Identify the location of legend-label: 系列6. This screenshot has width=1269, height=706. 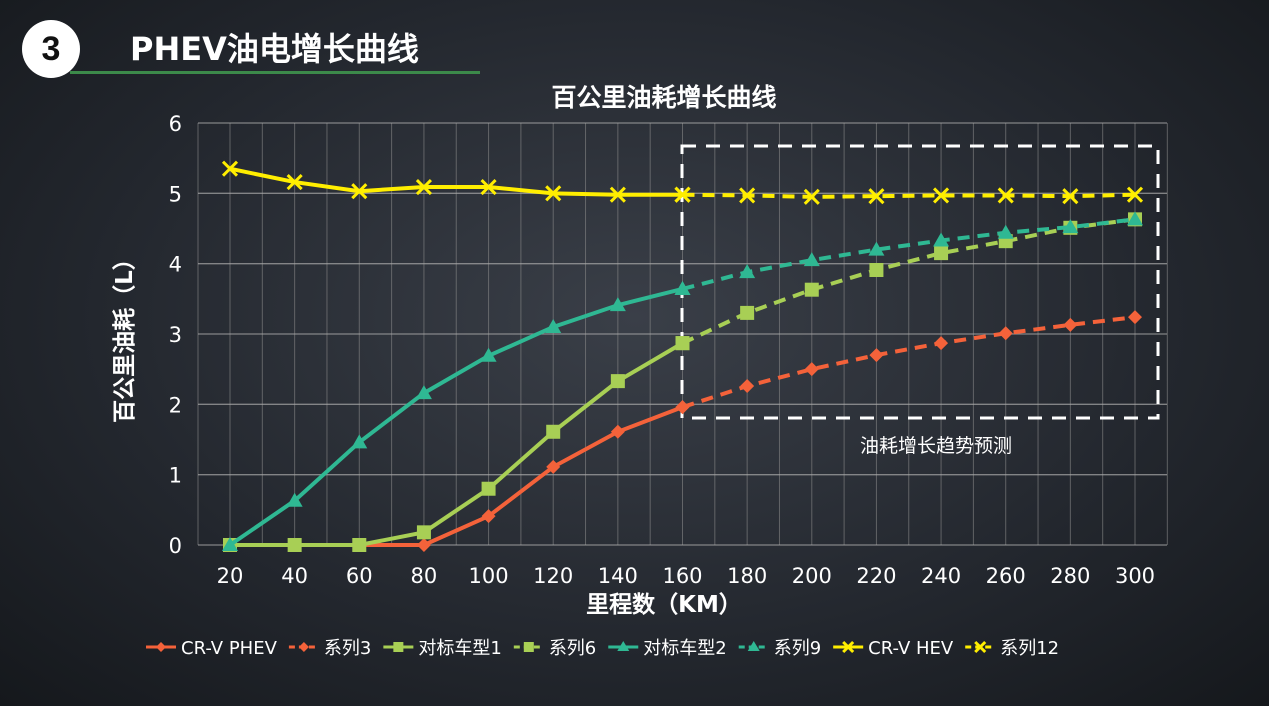
(572, 648).